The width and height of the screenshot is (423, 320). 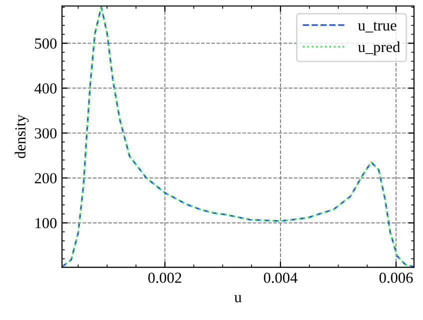 I want to click on legend-label: u_pred, so click(x=379, y=48).